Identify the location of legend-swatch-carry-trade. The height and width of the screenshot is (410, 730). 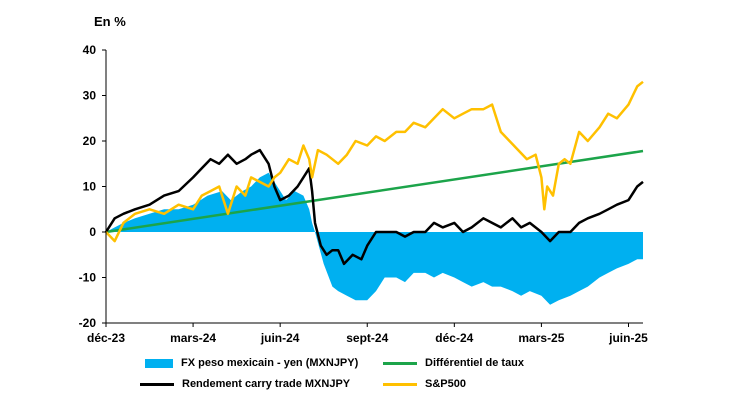
(157, 384).